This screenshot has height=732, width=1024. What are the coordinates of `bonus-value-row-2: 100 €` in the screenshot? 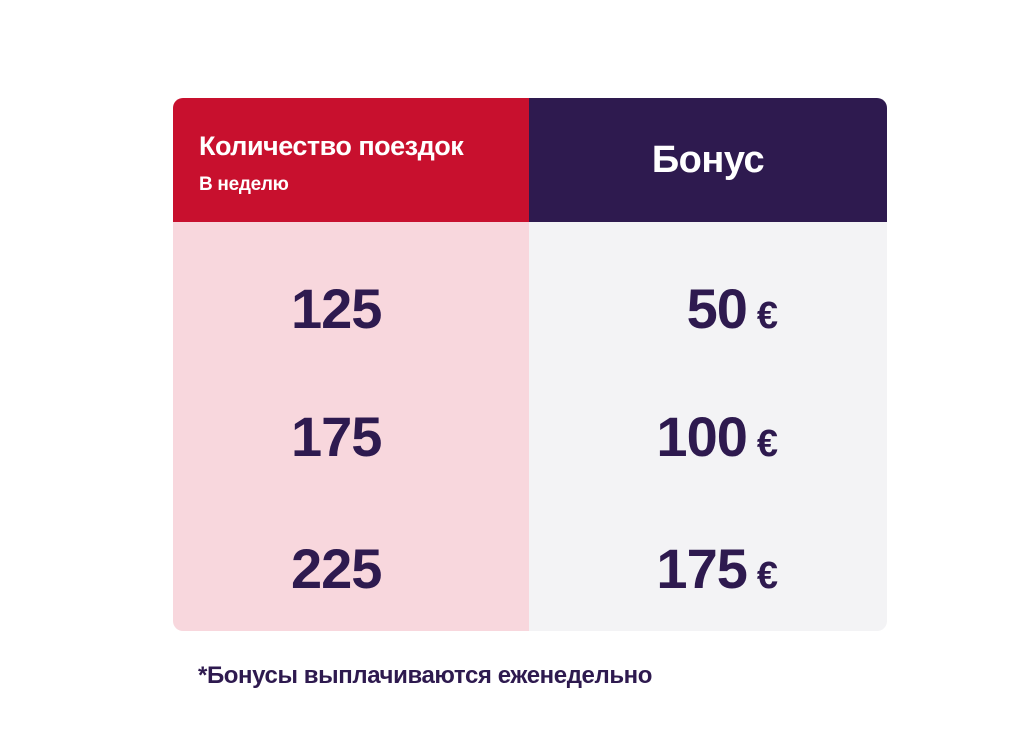 It's located at (717, 436).